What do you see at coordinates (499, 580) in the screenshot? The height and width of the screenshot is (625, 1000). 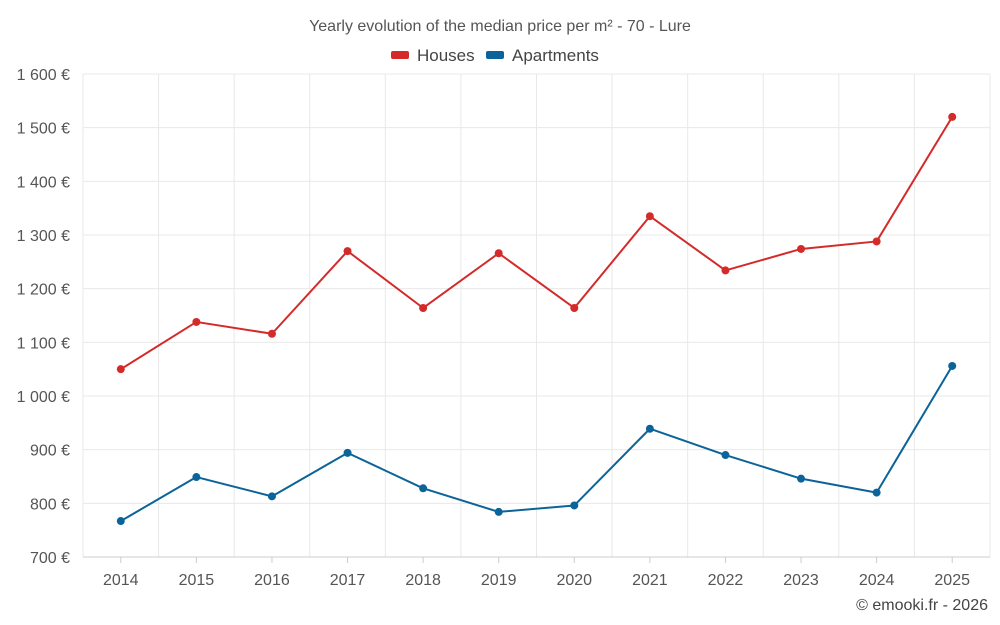 I see `x-tick-label: 2019` at bounding box center [499, 580].